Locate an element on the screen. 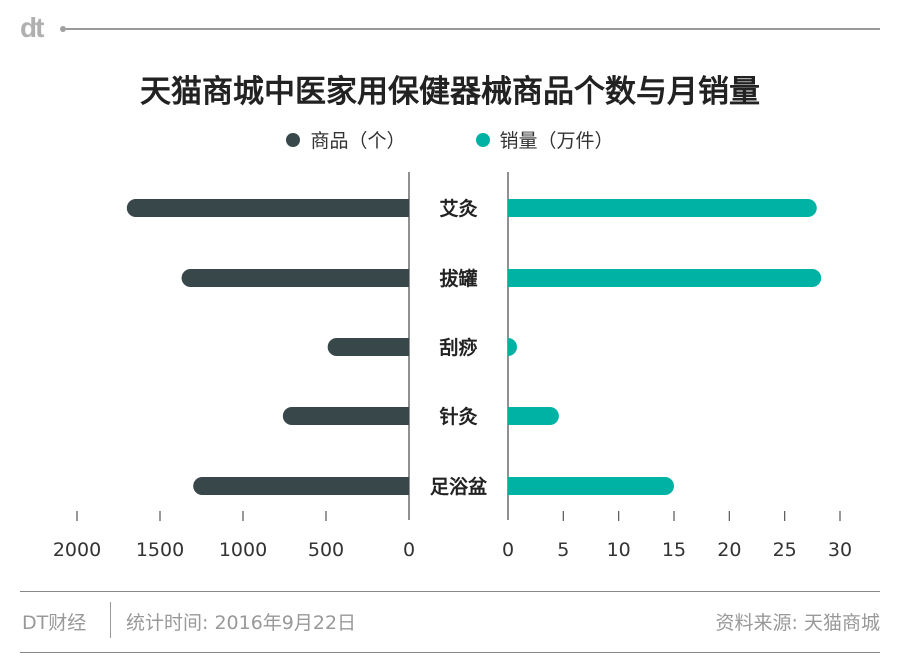 The height and width of the screenshot is (664, 900). right-tick-label: 0 is located at coordinates (508, 550).